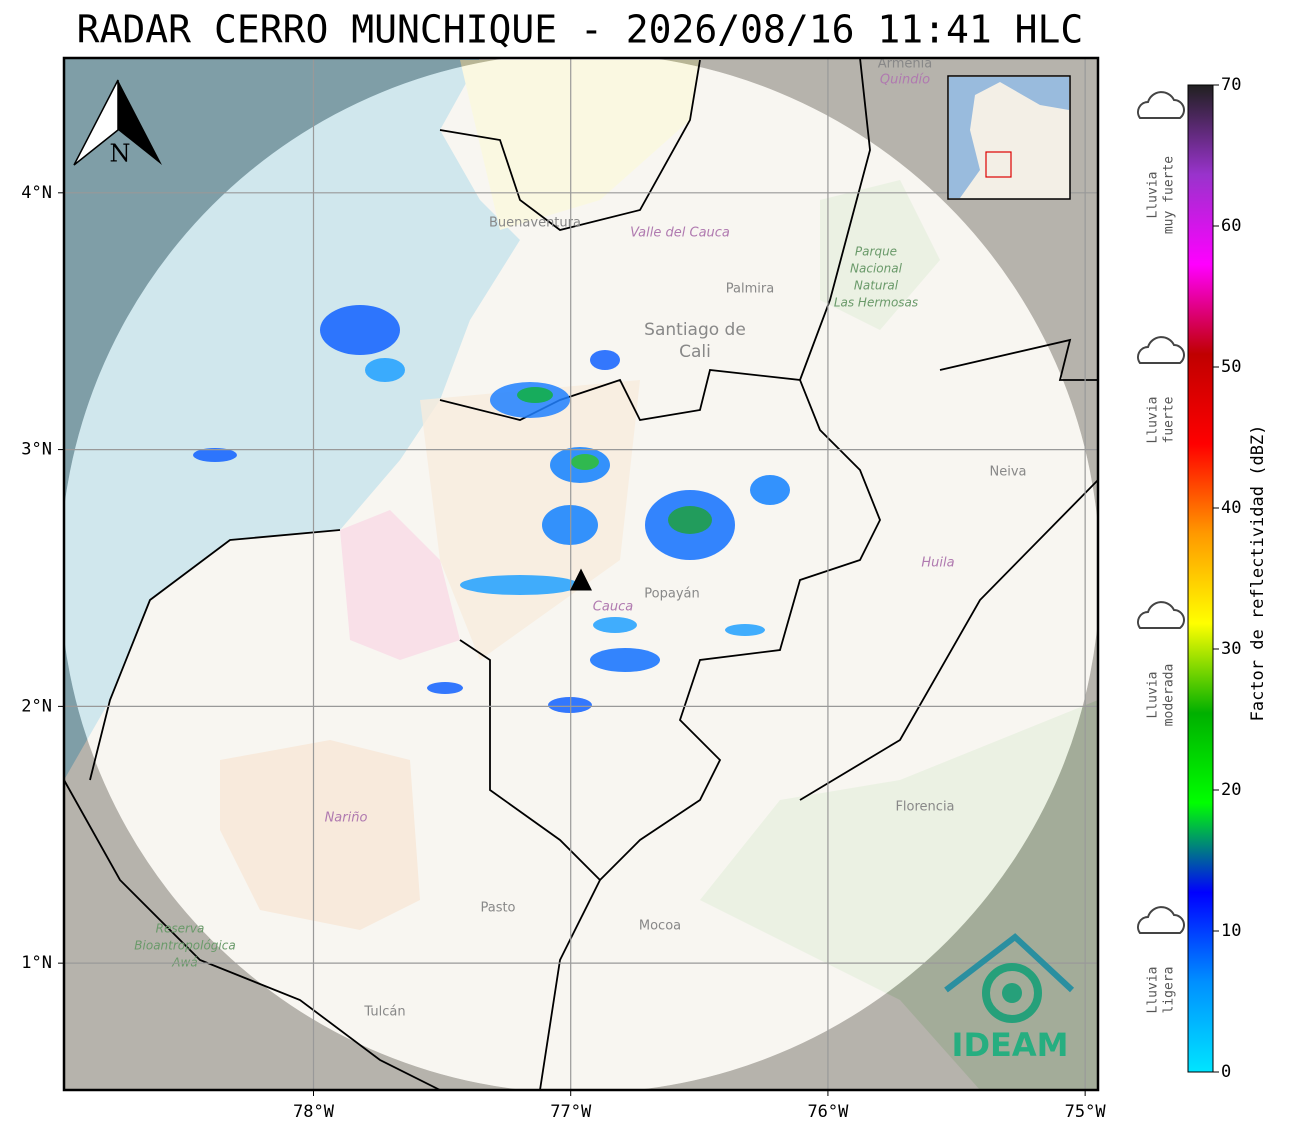  Describe the element at coordinates (905, 64) in the screenshot. I see `place: Armenia` at that location.